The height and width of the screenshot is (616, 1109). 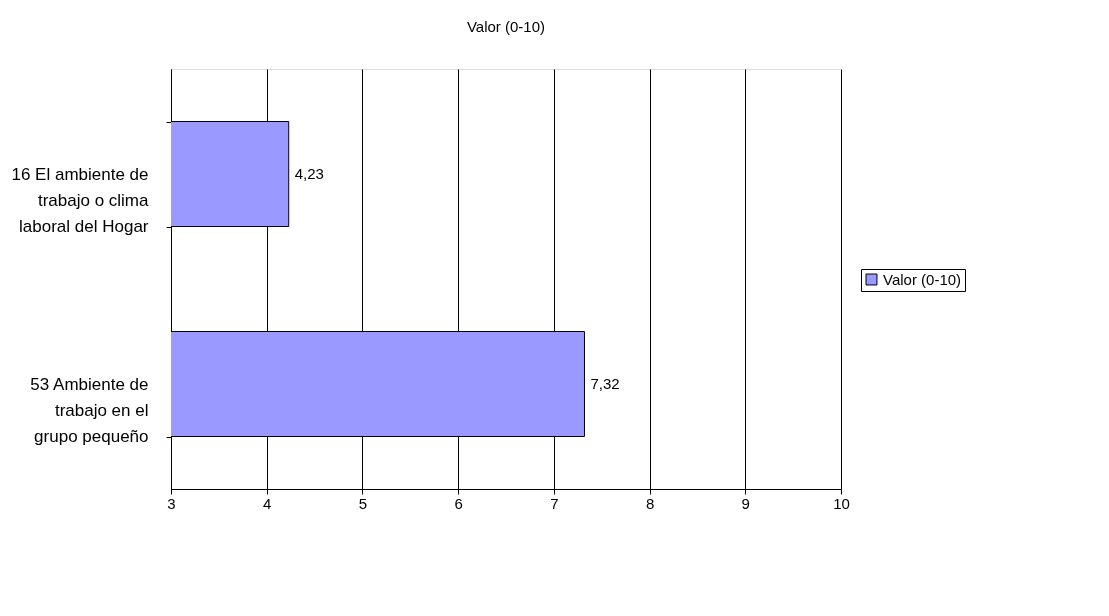 What do you see at coordinates (745, 503) in the screenshot?
I see `x-tick-label: 9` at bounding box center [745, 503].